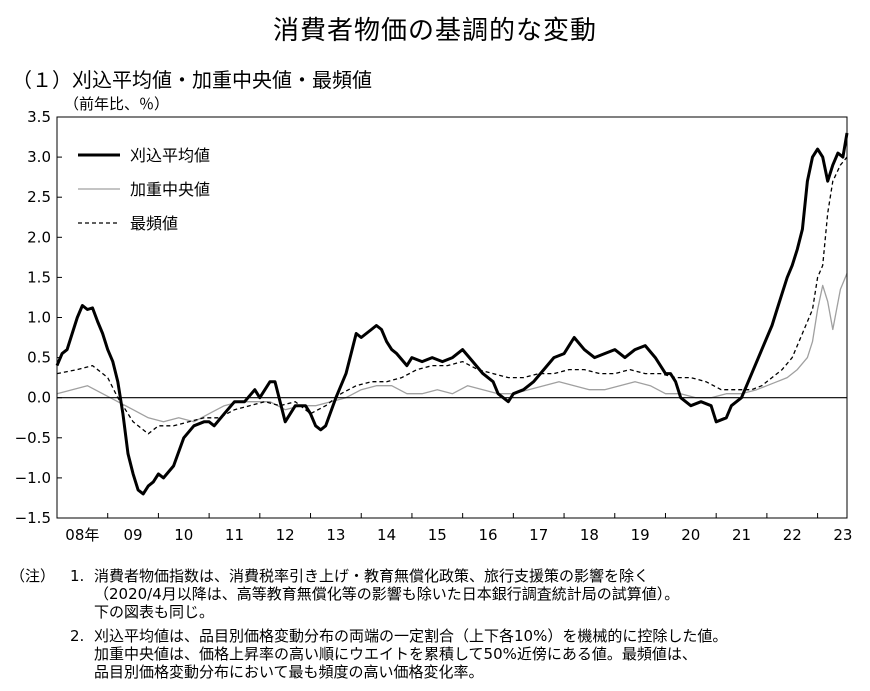 Image resolution: width=870 pixels, height=691 pixels. Describe the element at coordinates (133, 535) in the screenshot. I see `x-tick-label: 09` at that location.